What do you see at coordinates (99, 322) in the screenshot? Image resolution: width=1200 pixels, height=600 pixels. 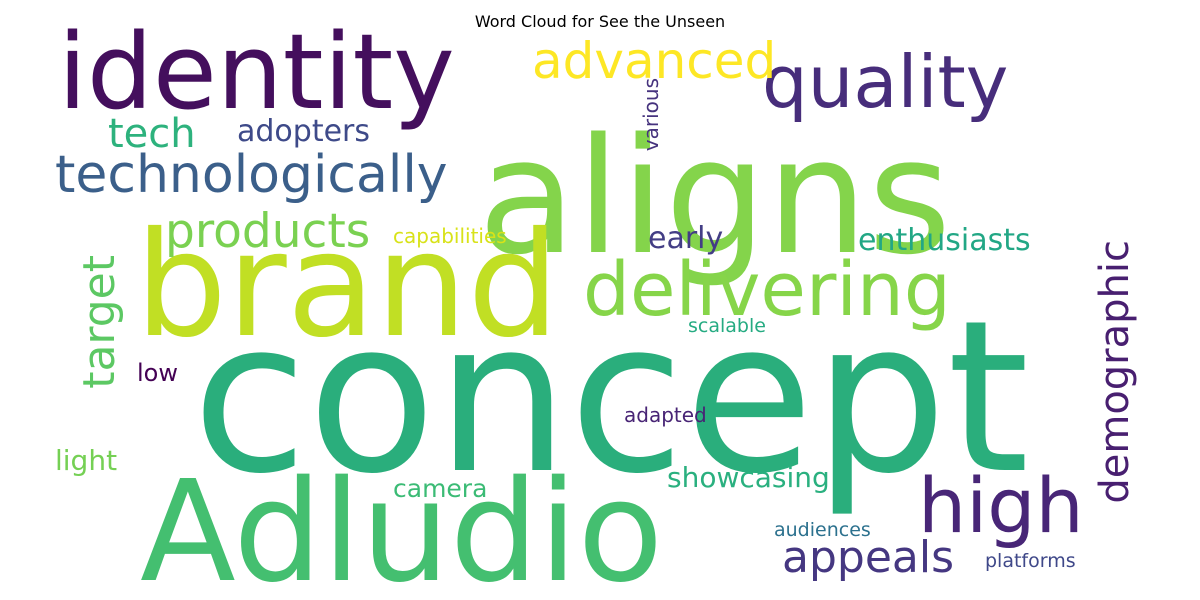 I see `word-target: target` at bounding box center [99, 322].